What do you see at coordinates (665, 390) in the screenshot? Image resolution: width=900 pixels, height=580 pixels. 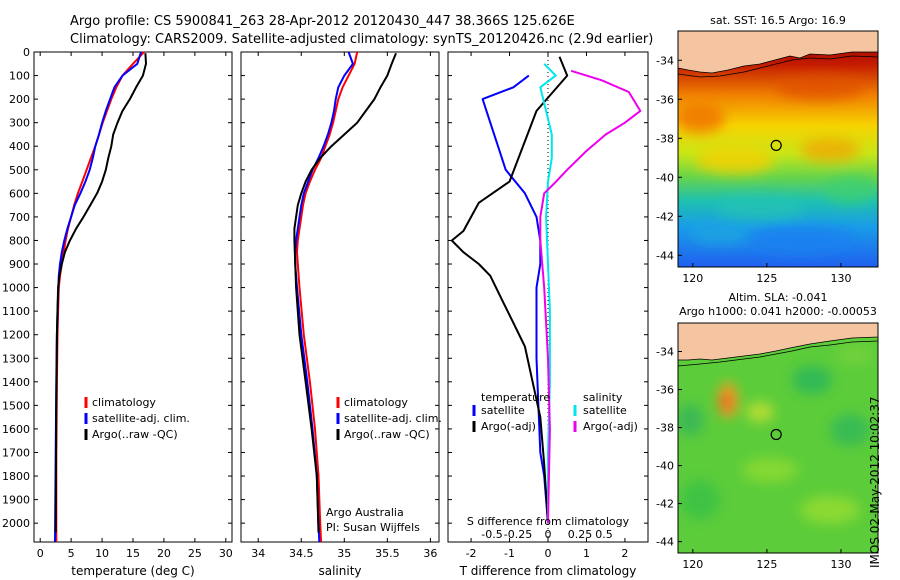 I see `lat-tick-label: -36` at bounding box center [665, 390].